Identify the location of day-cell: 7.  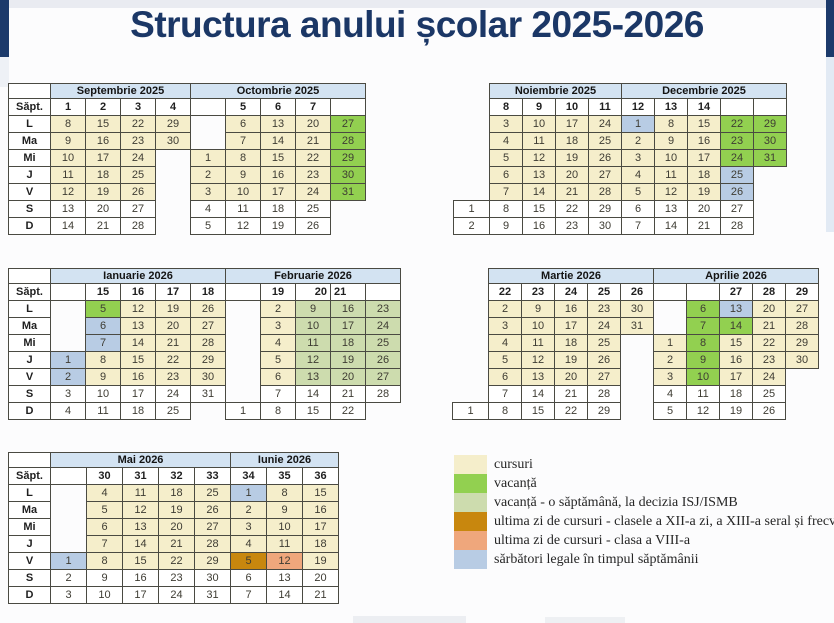
(248, 595).